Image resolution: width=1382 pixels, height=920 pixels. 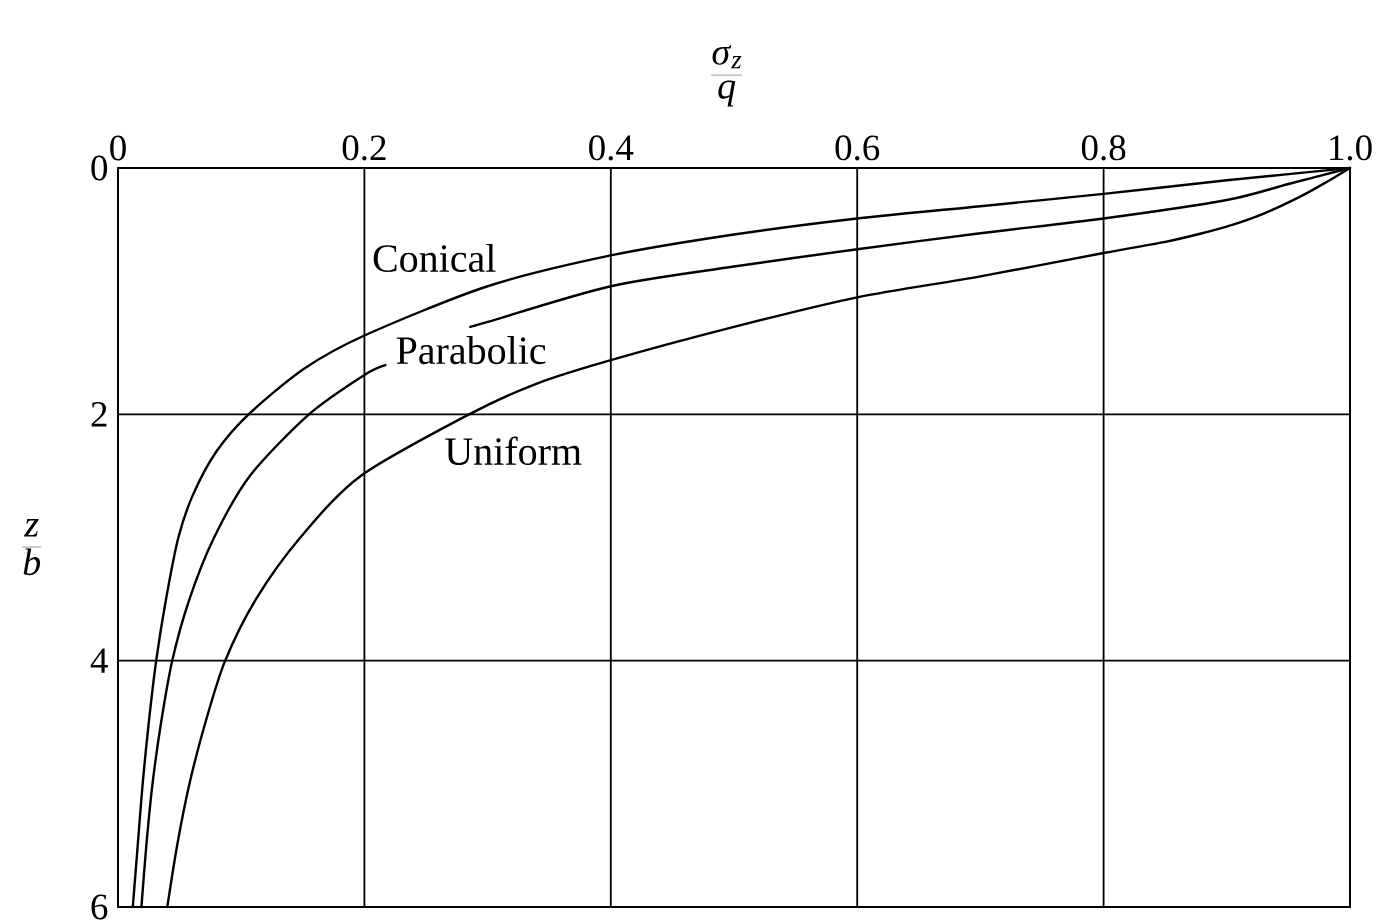 I want to click on y-axis-title: $\frac{z}{b}$, so click(x=32, y=547).